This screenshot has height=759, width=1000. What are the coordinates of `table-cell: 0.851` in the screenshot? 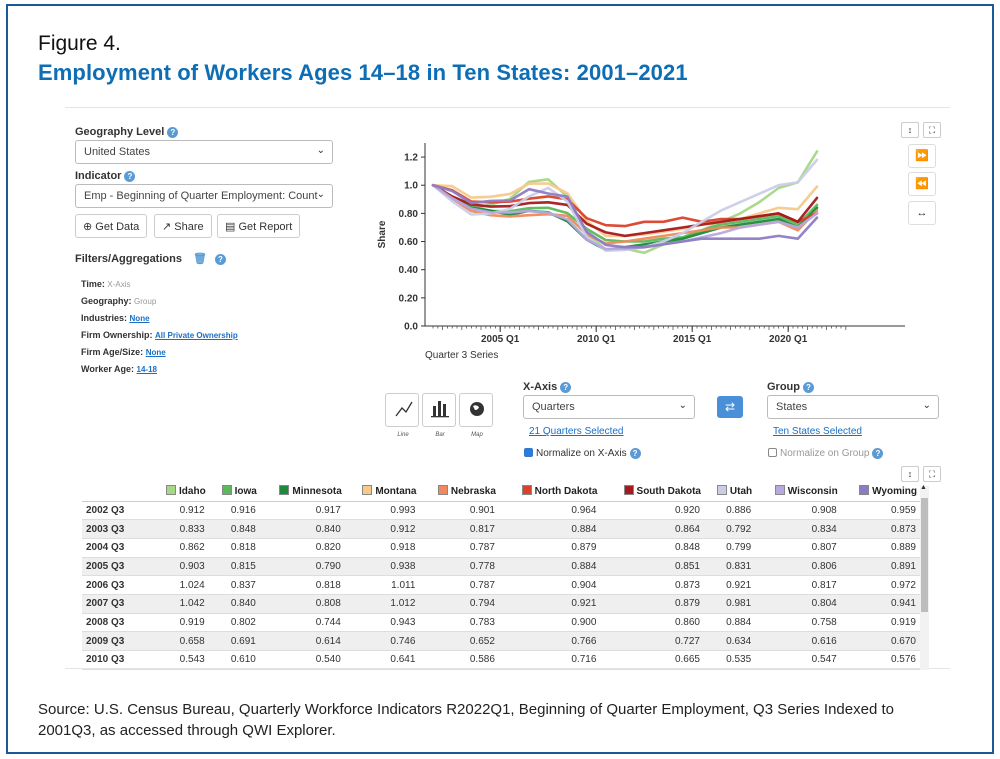 It's located at (652, 567).